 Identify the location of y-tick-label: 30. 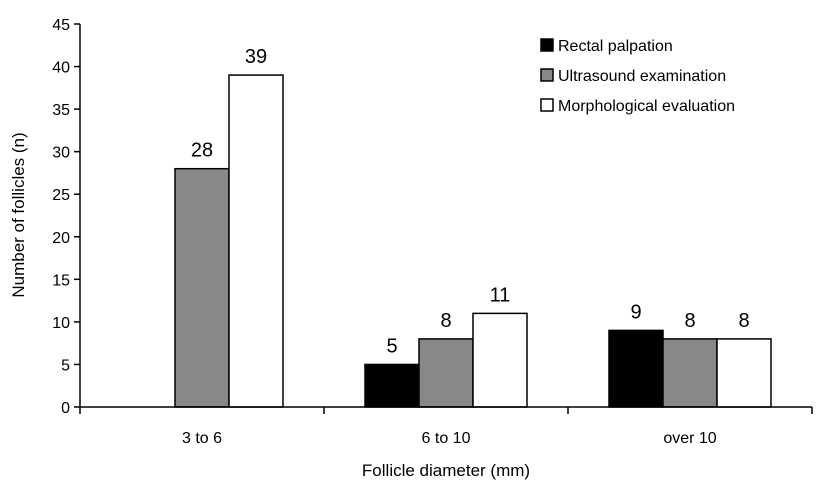
(61, 153).